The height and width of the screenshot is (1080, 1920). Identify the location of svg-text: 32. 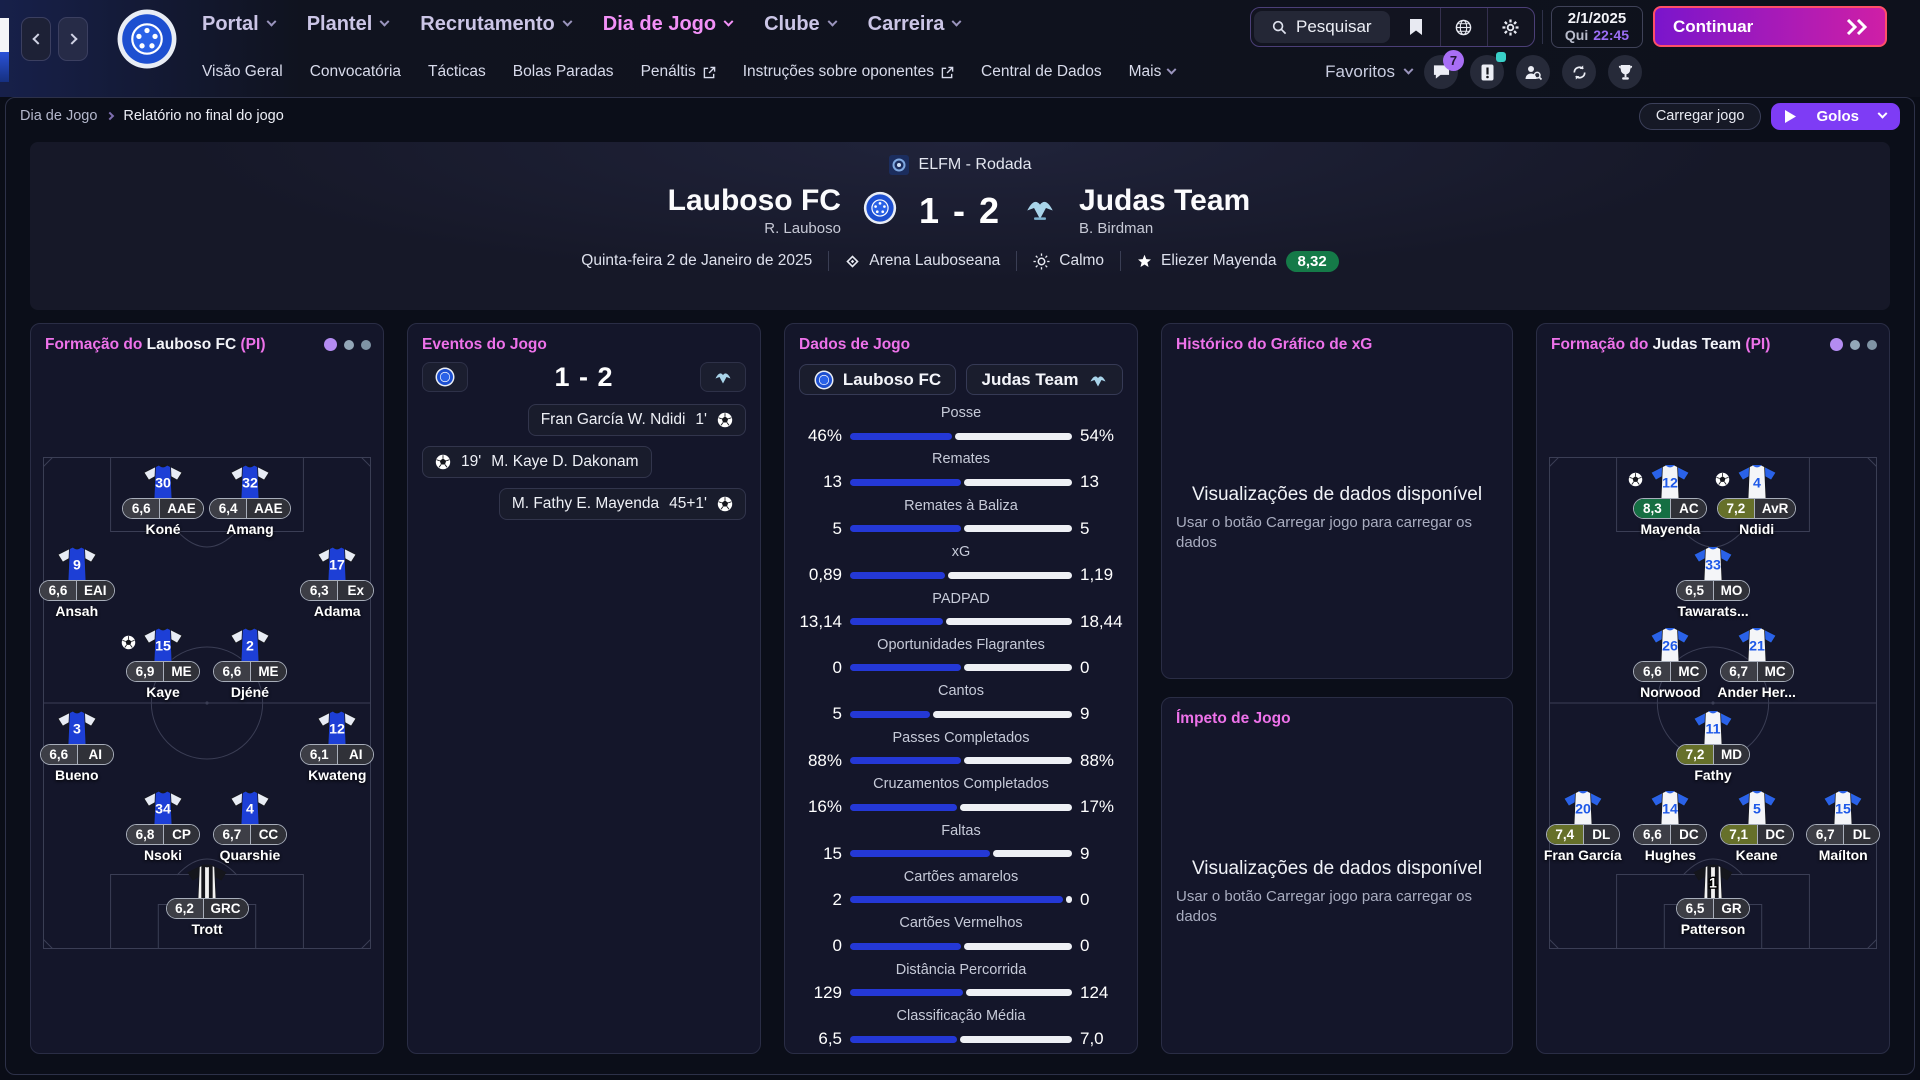
(250, 484).